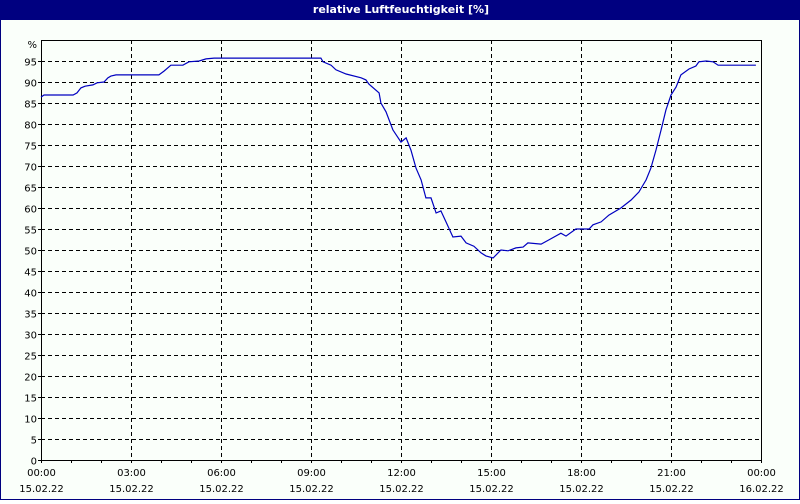 The image size is (800, 504). I want to click on y-tick-label: 85, so click(30, 105).